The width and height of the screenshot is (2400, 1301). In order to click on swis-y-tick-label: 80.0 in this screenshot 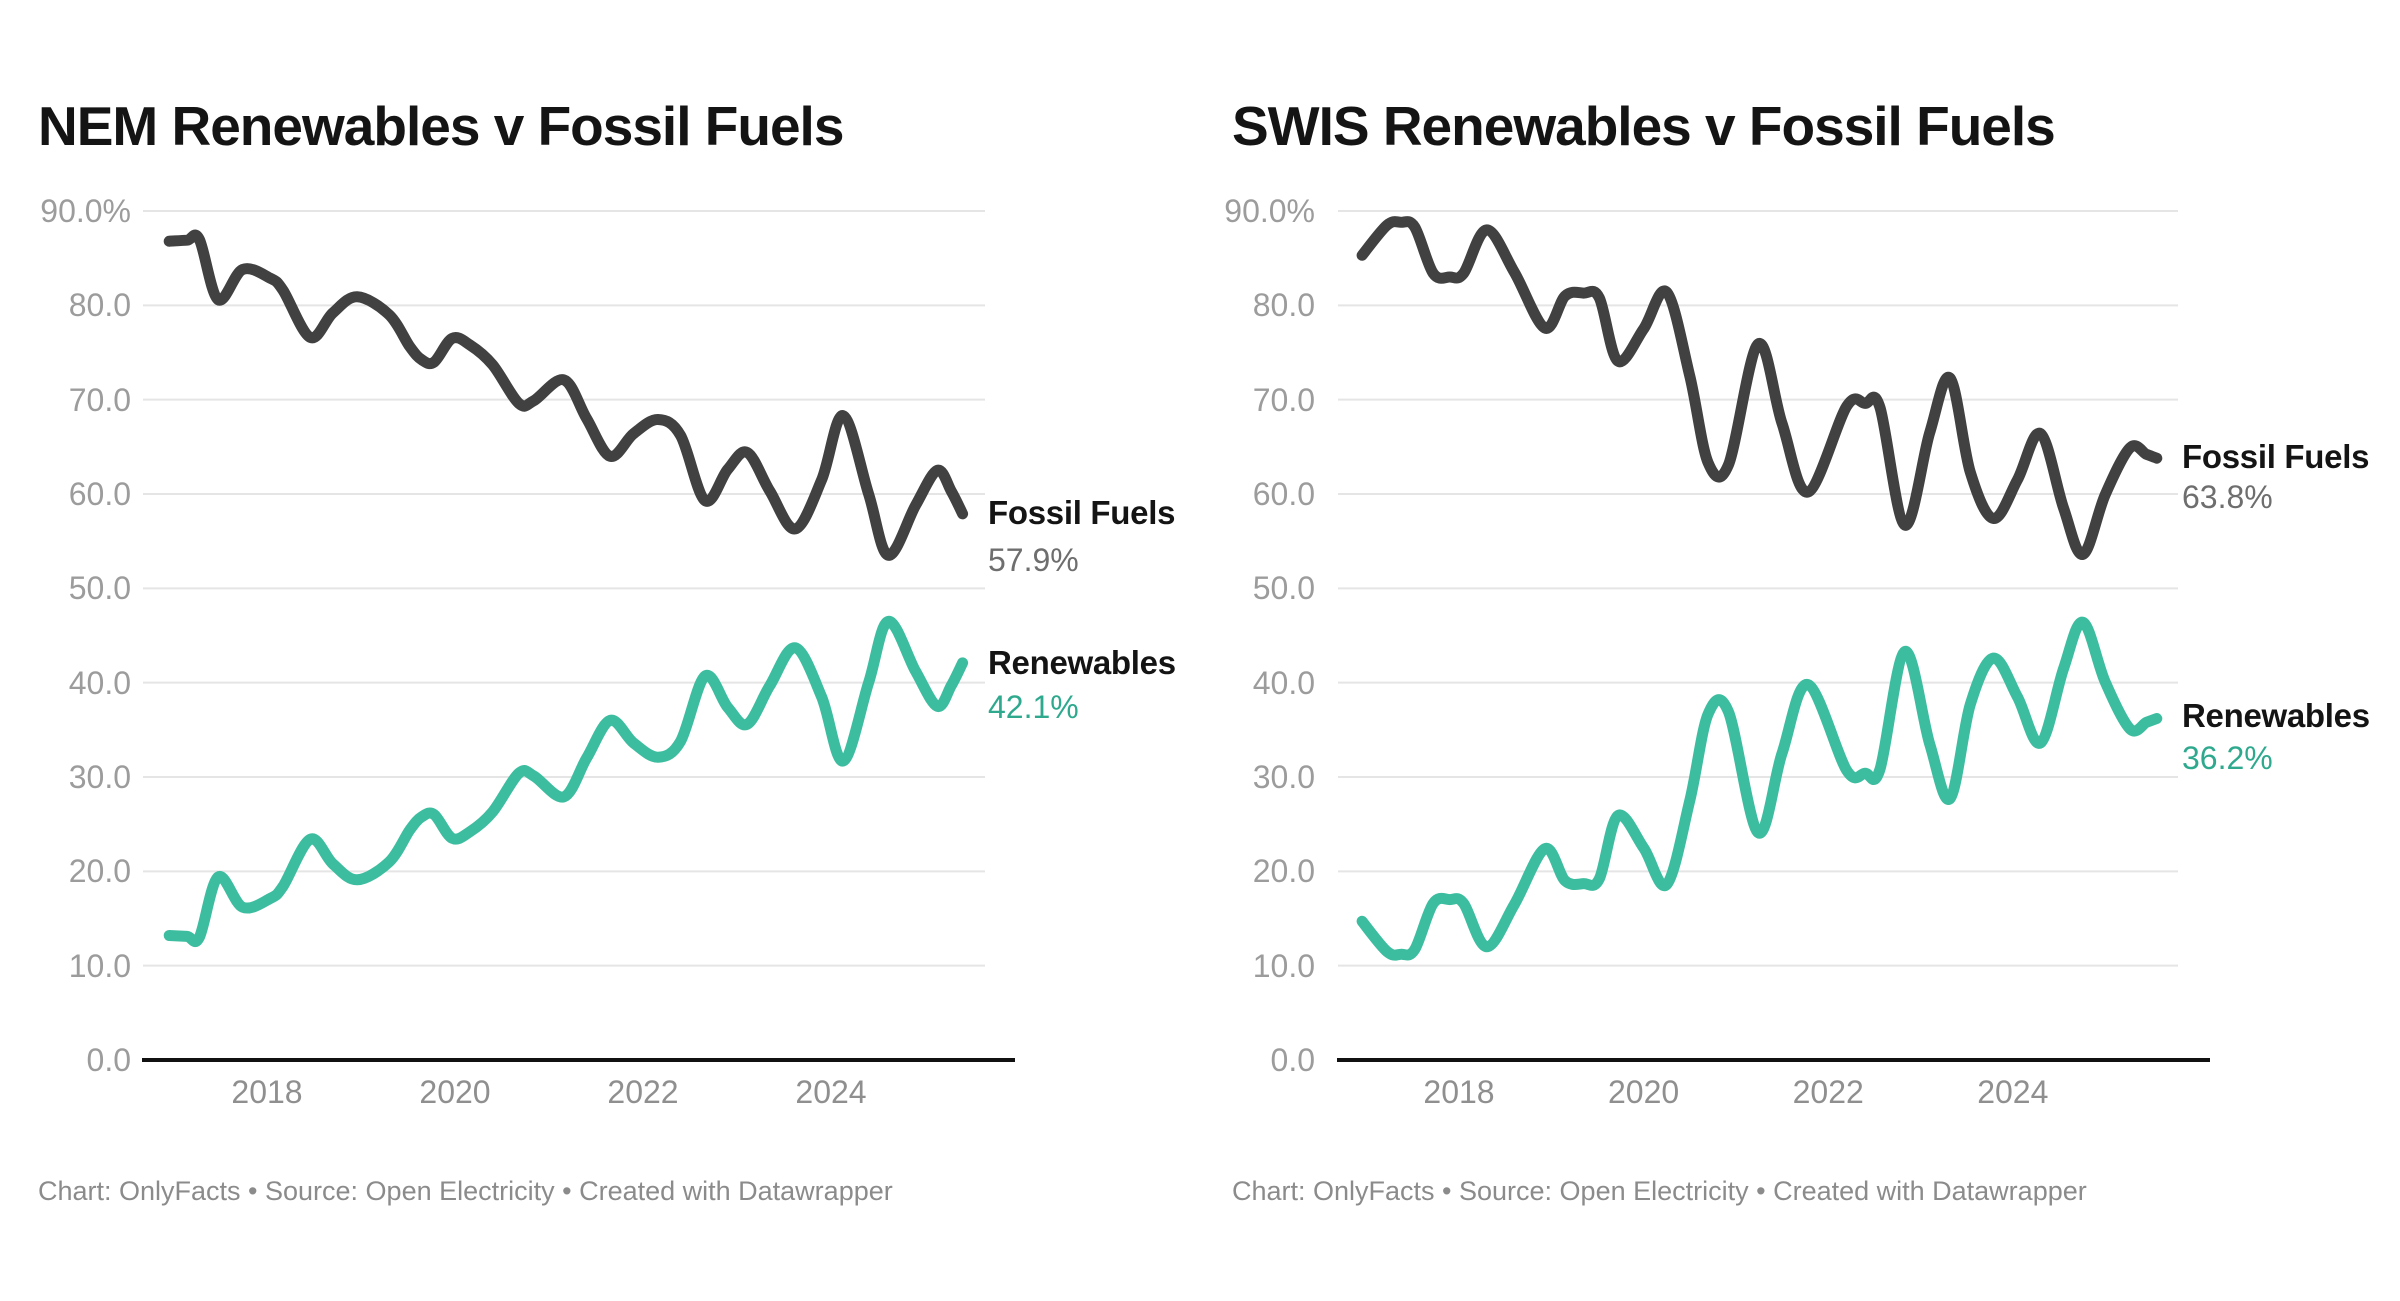, I will do `click(1283, 305)`.